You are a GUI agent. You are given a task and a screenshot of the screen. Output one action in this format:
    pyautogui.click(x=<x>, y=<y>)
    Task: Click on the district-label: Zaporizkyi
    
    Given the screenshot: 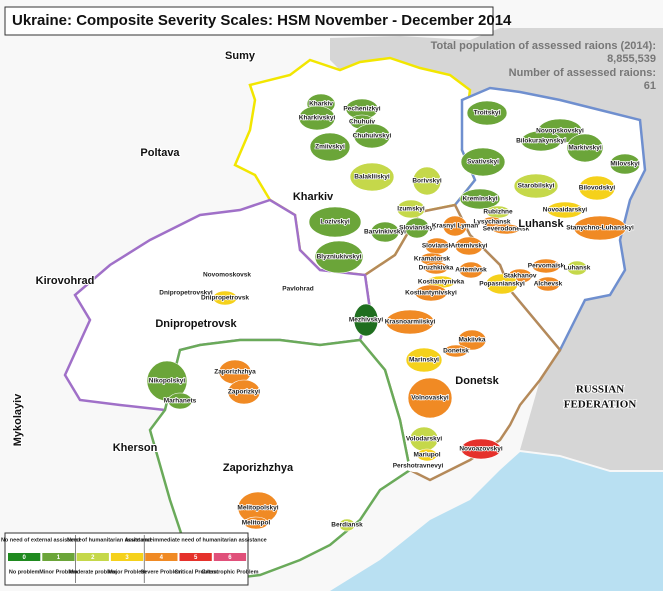 What is the action you would take?
    pyautogui.click(x=244, y=392)
    